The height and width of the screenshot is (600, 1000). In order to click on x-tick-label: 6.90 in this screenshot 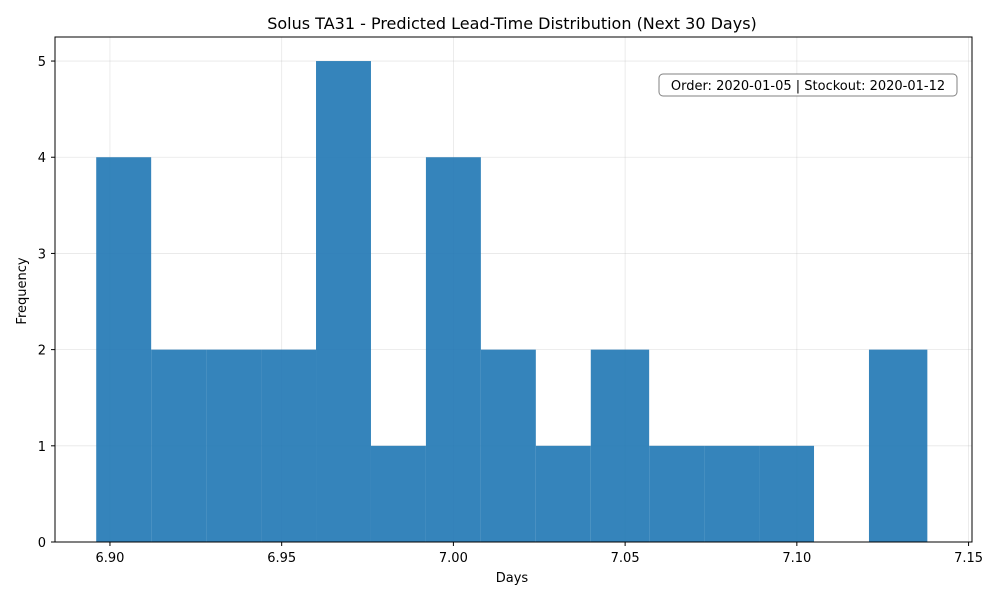, I will do `click(109, 558)`.